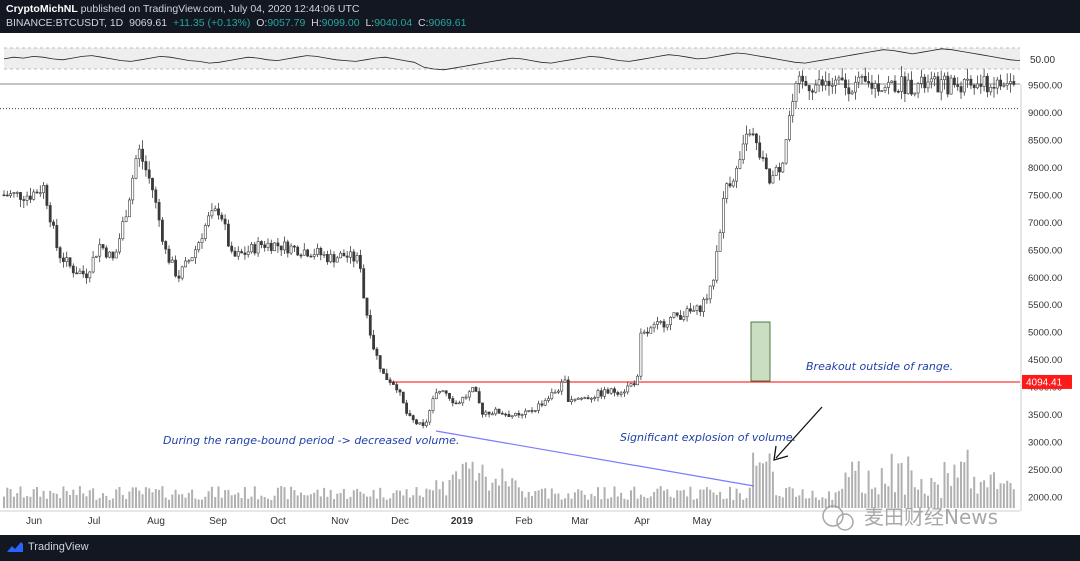 The image size is (1080, 561). I want to click on author-name: CryptoMichNL, so click(42, 9).